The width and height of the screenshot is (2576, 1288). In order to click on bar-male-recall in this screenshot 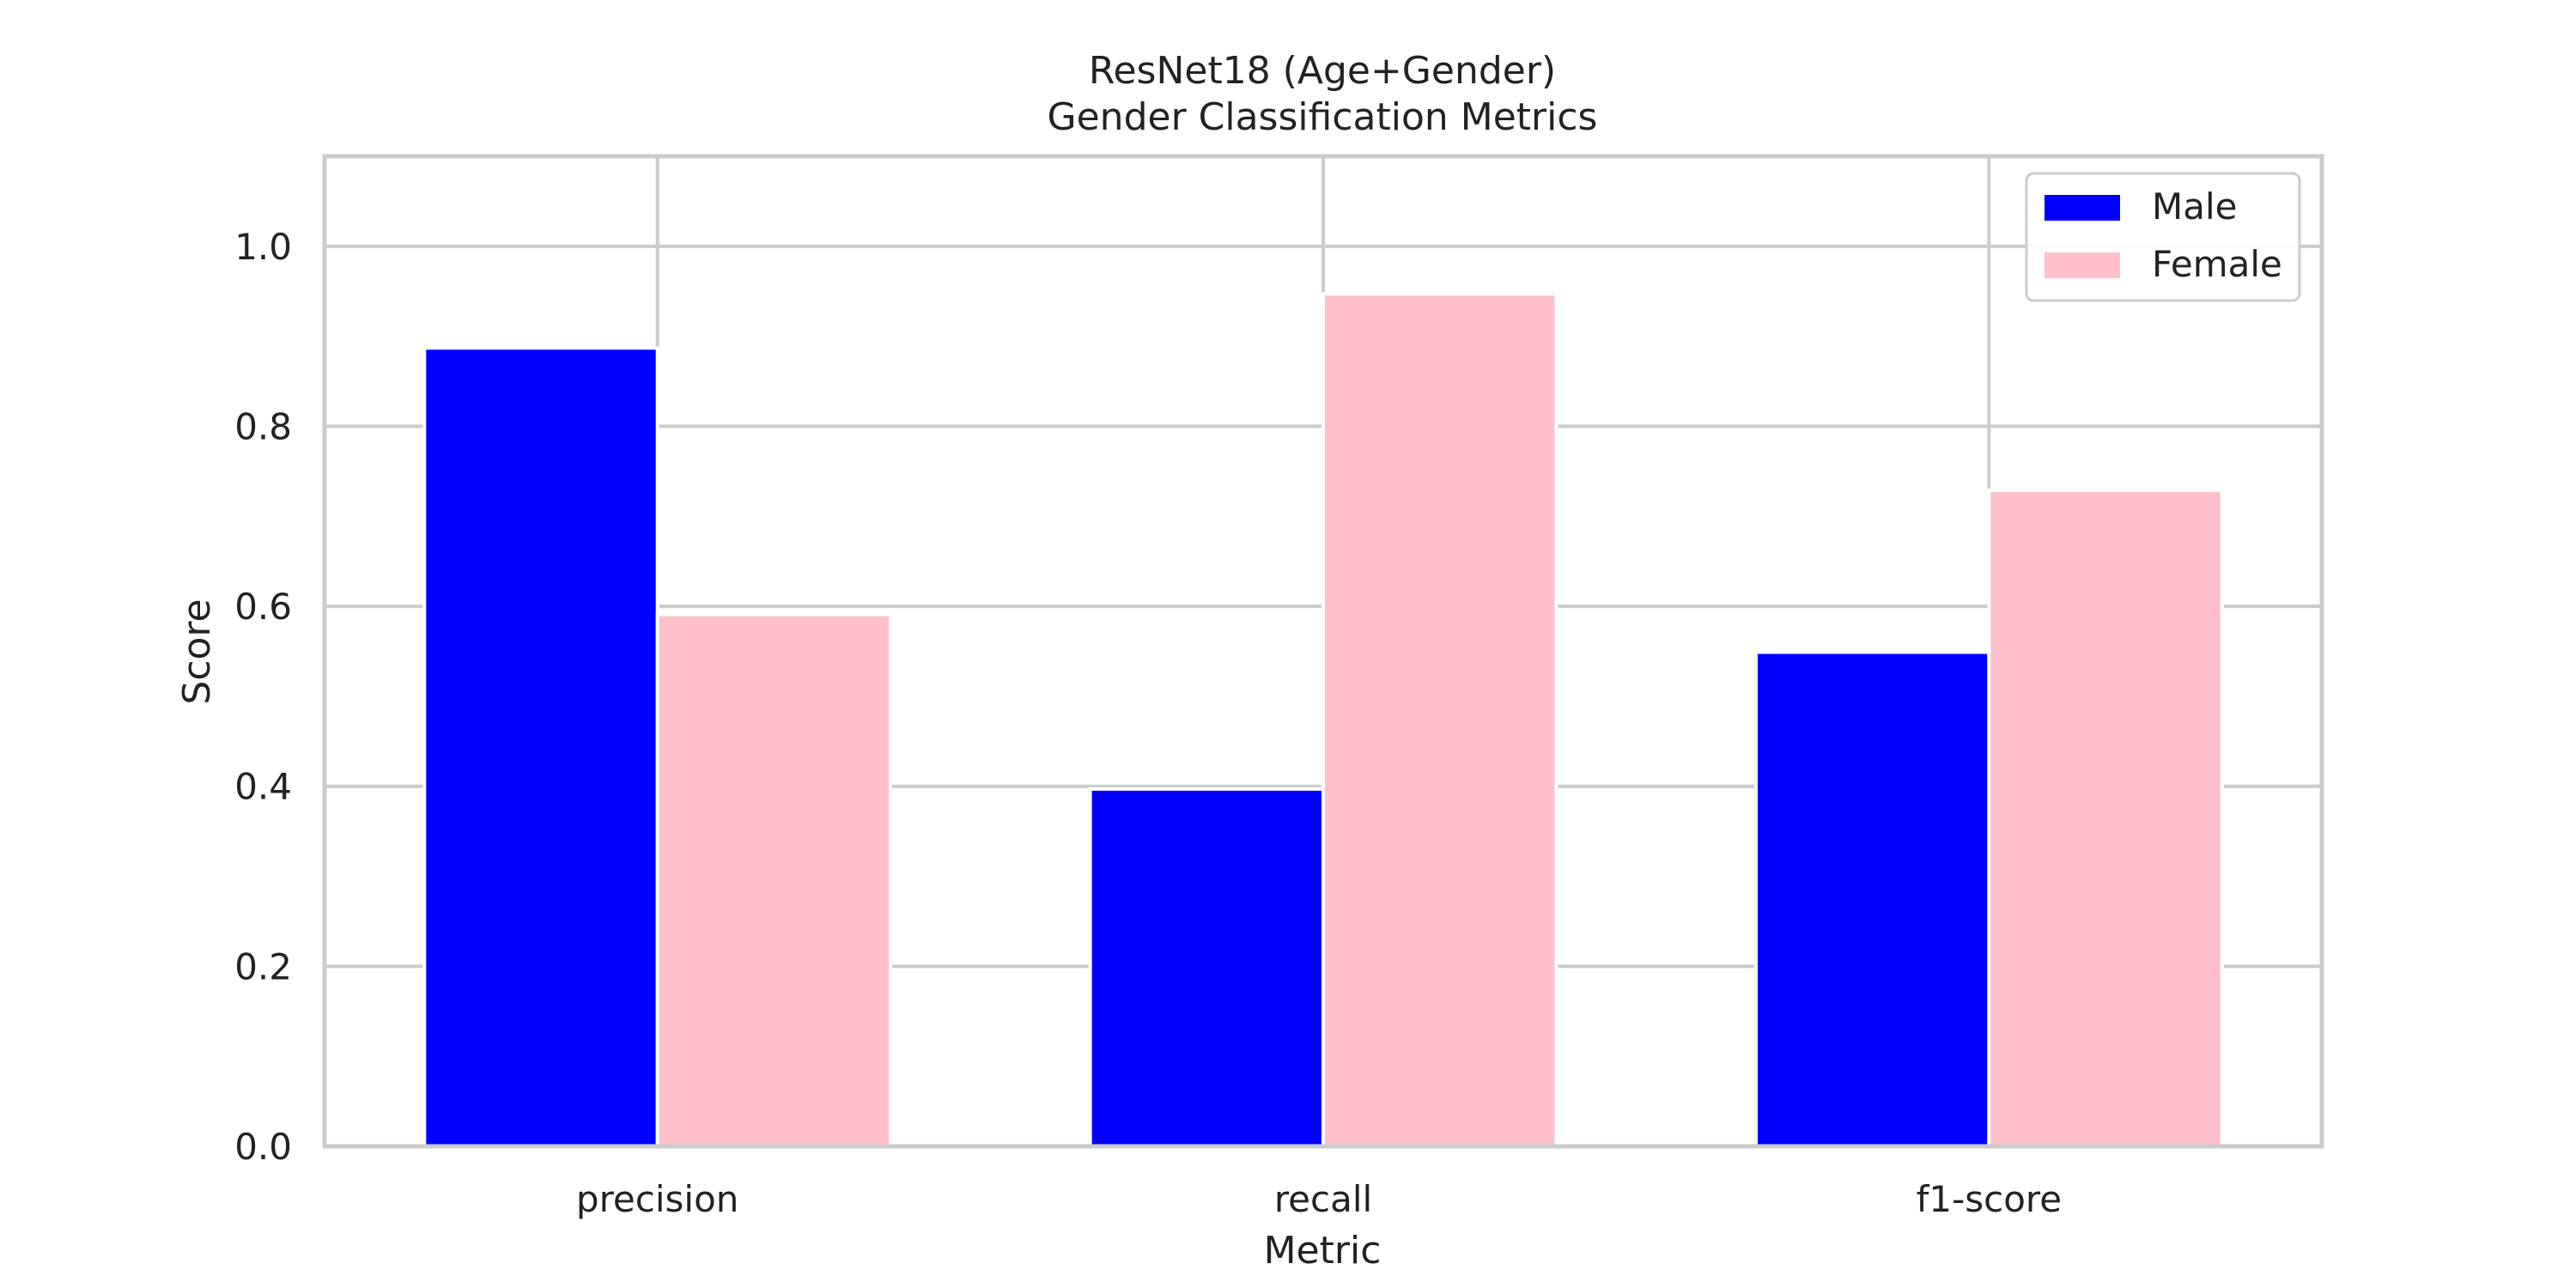, I will do `click(1206, 968)`.